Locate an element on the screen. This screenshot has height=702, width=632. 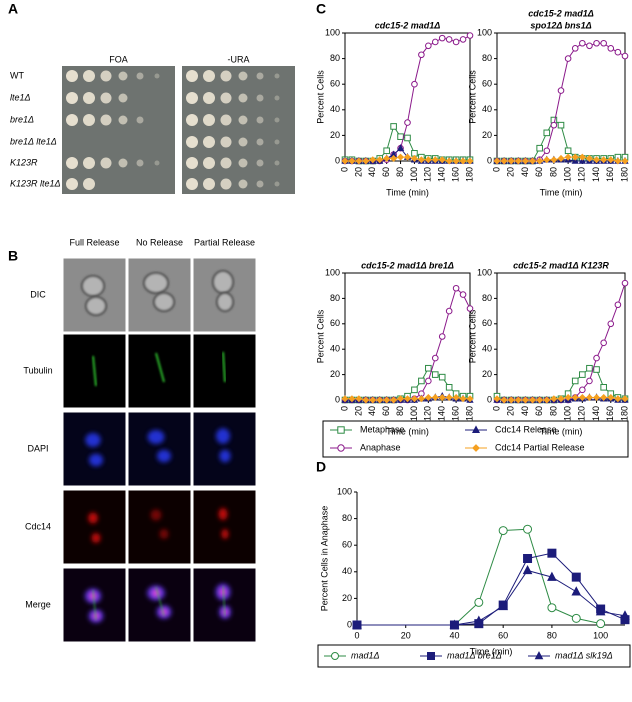
cdc14-signal is located at coordinates (164, 534).